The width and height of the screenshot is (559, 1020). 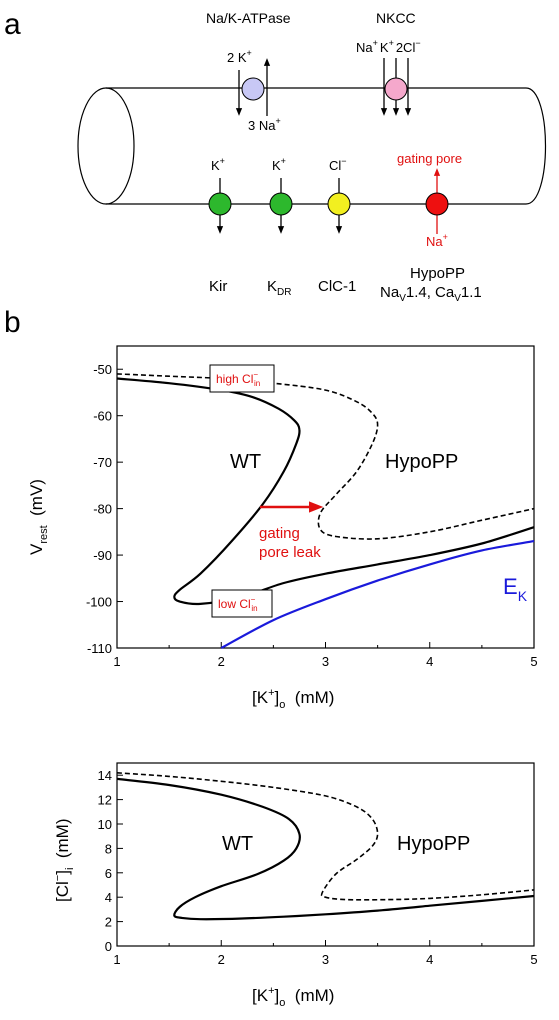 I want to click on low-cl-box: low Cl− in, so click(x=242, y=603).